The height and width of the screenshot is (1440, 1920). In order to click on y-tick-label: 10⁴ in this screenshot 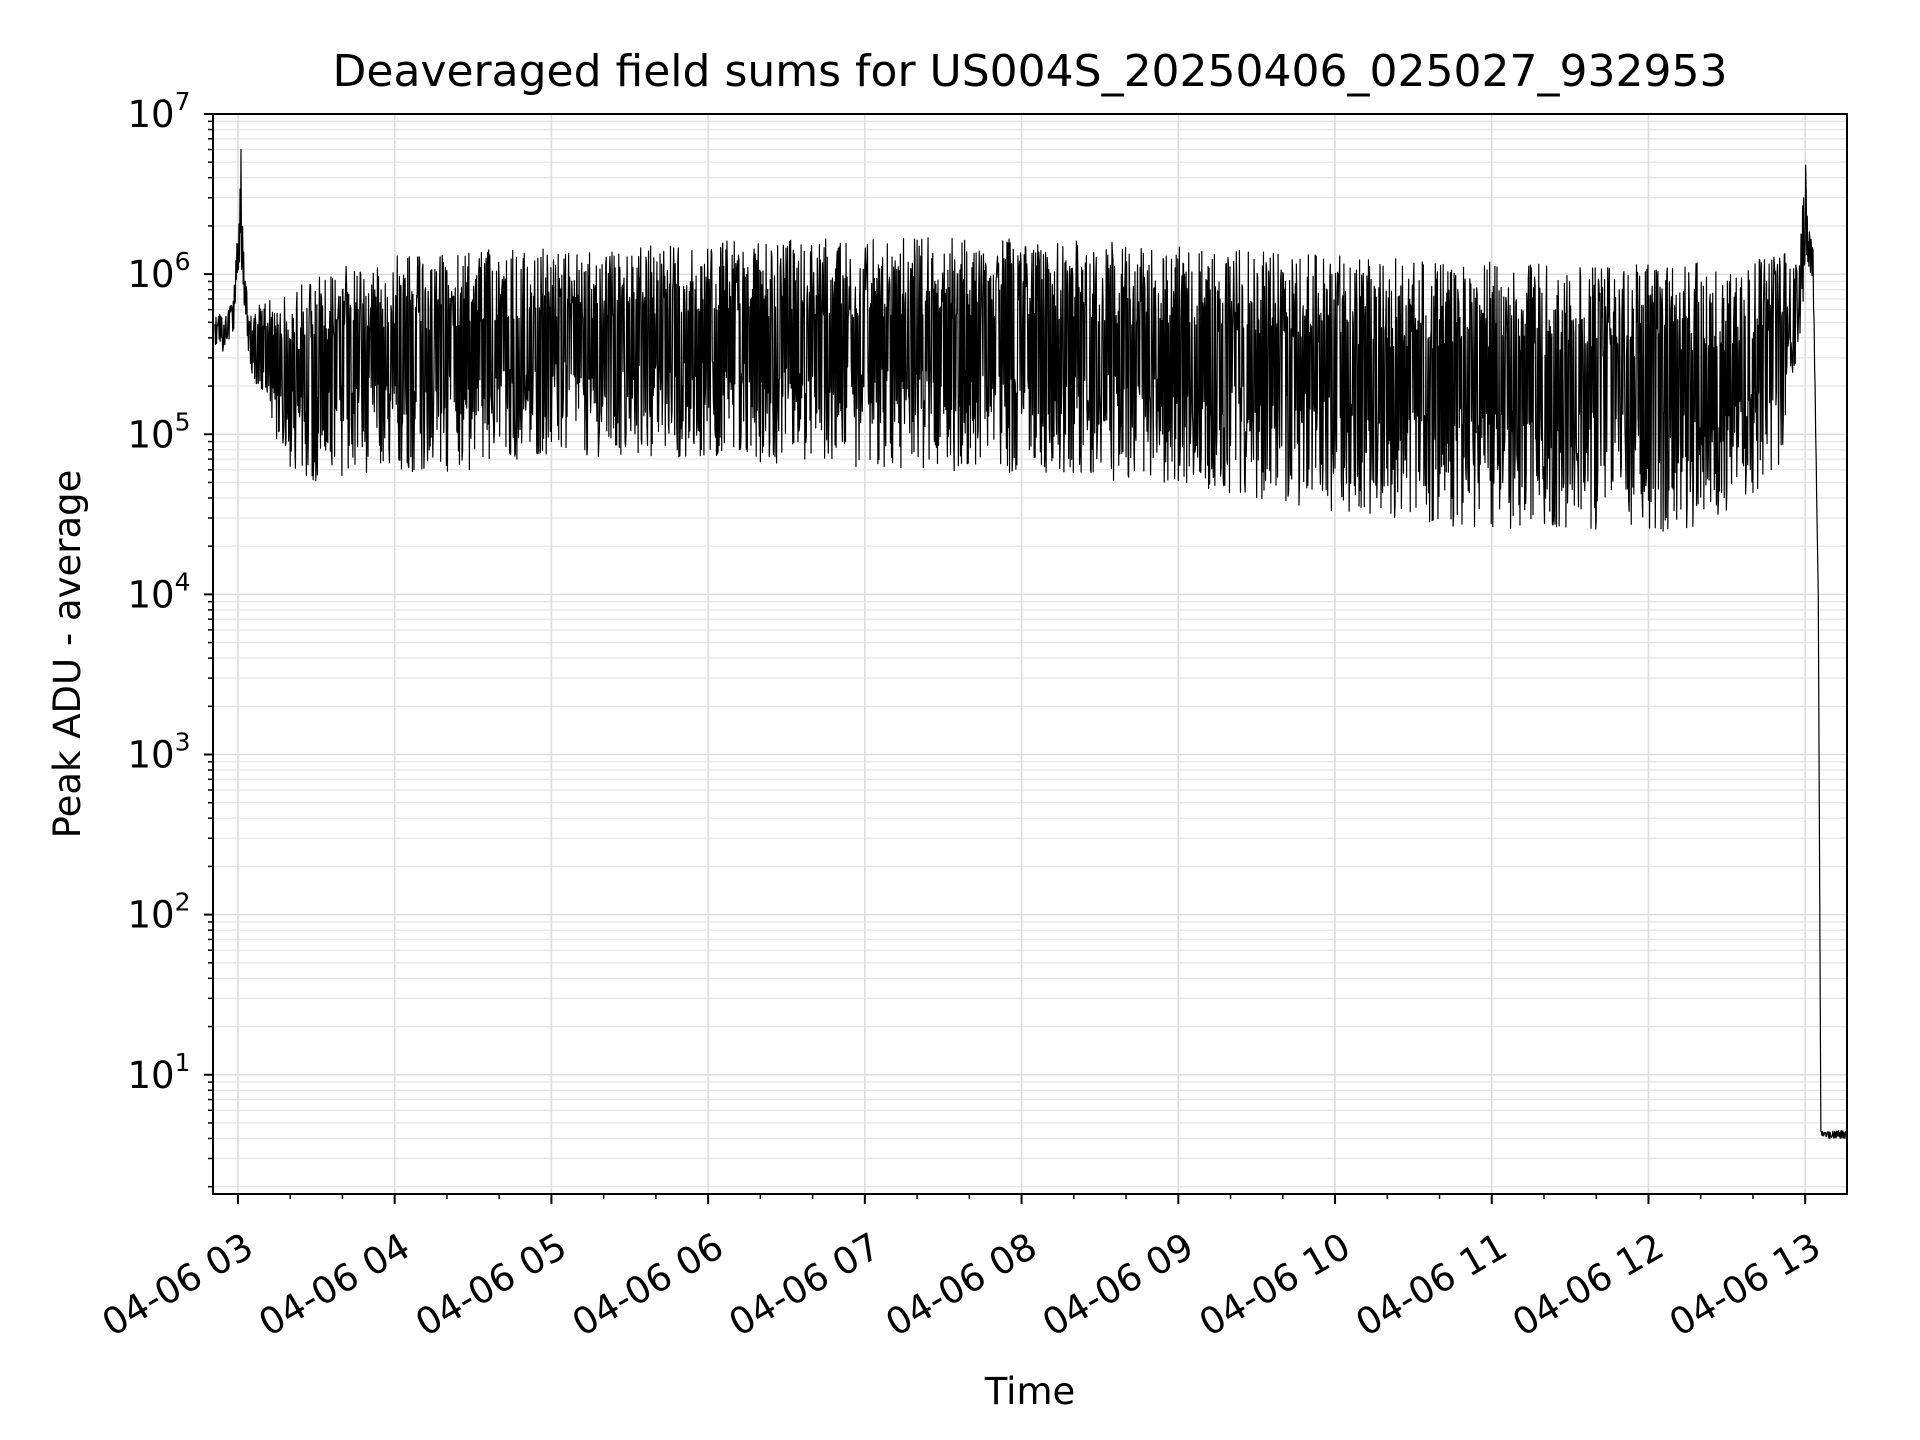, I will do `click(159, 591)`.